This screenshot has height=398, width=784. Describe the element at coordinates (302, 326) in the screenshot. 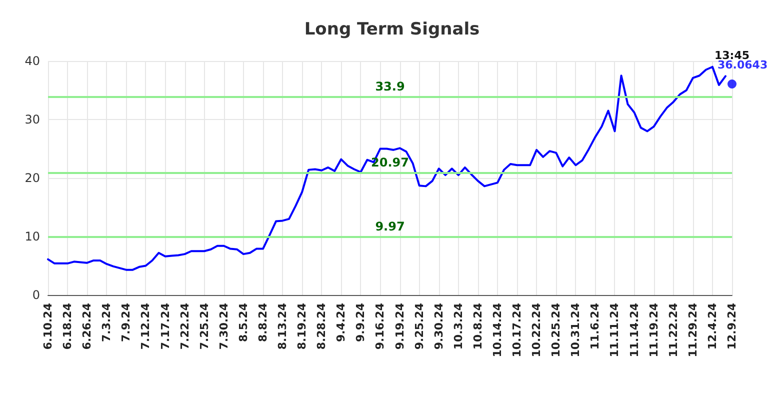

I see `x-tick-label: 8.19.24` at that location.